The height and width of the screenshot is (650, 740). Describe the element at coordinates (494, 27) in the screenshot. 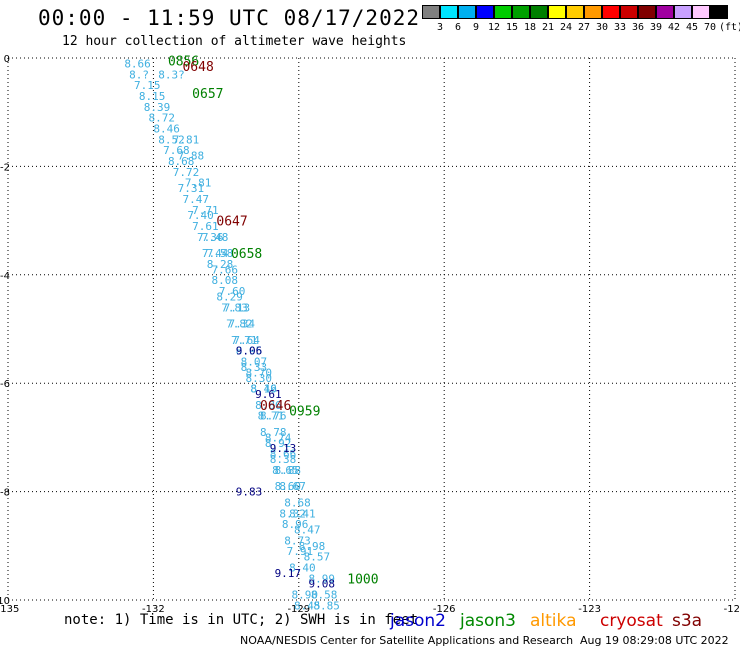

I see `scale-label: 12` at that location.